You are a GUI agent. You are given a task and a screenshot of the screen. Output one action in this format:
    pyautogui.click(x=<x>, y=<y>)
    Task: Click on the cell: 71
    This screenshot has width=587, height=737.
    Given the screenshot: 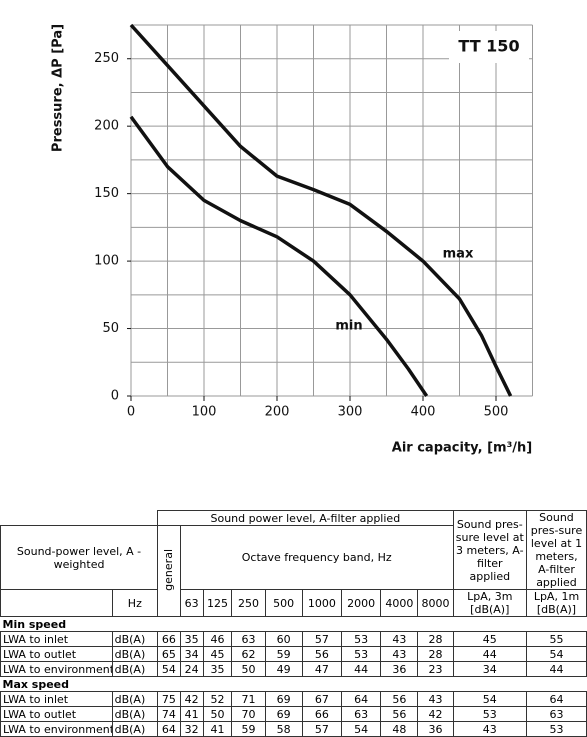 What is the action you would take?
    pyautogui.click(x=248, y=699)
    